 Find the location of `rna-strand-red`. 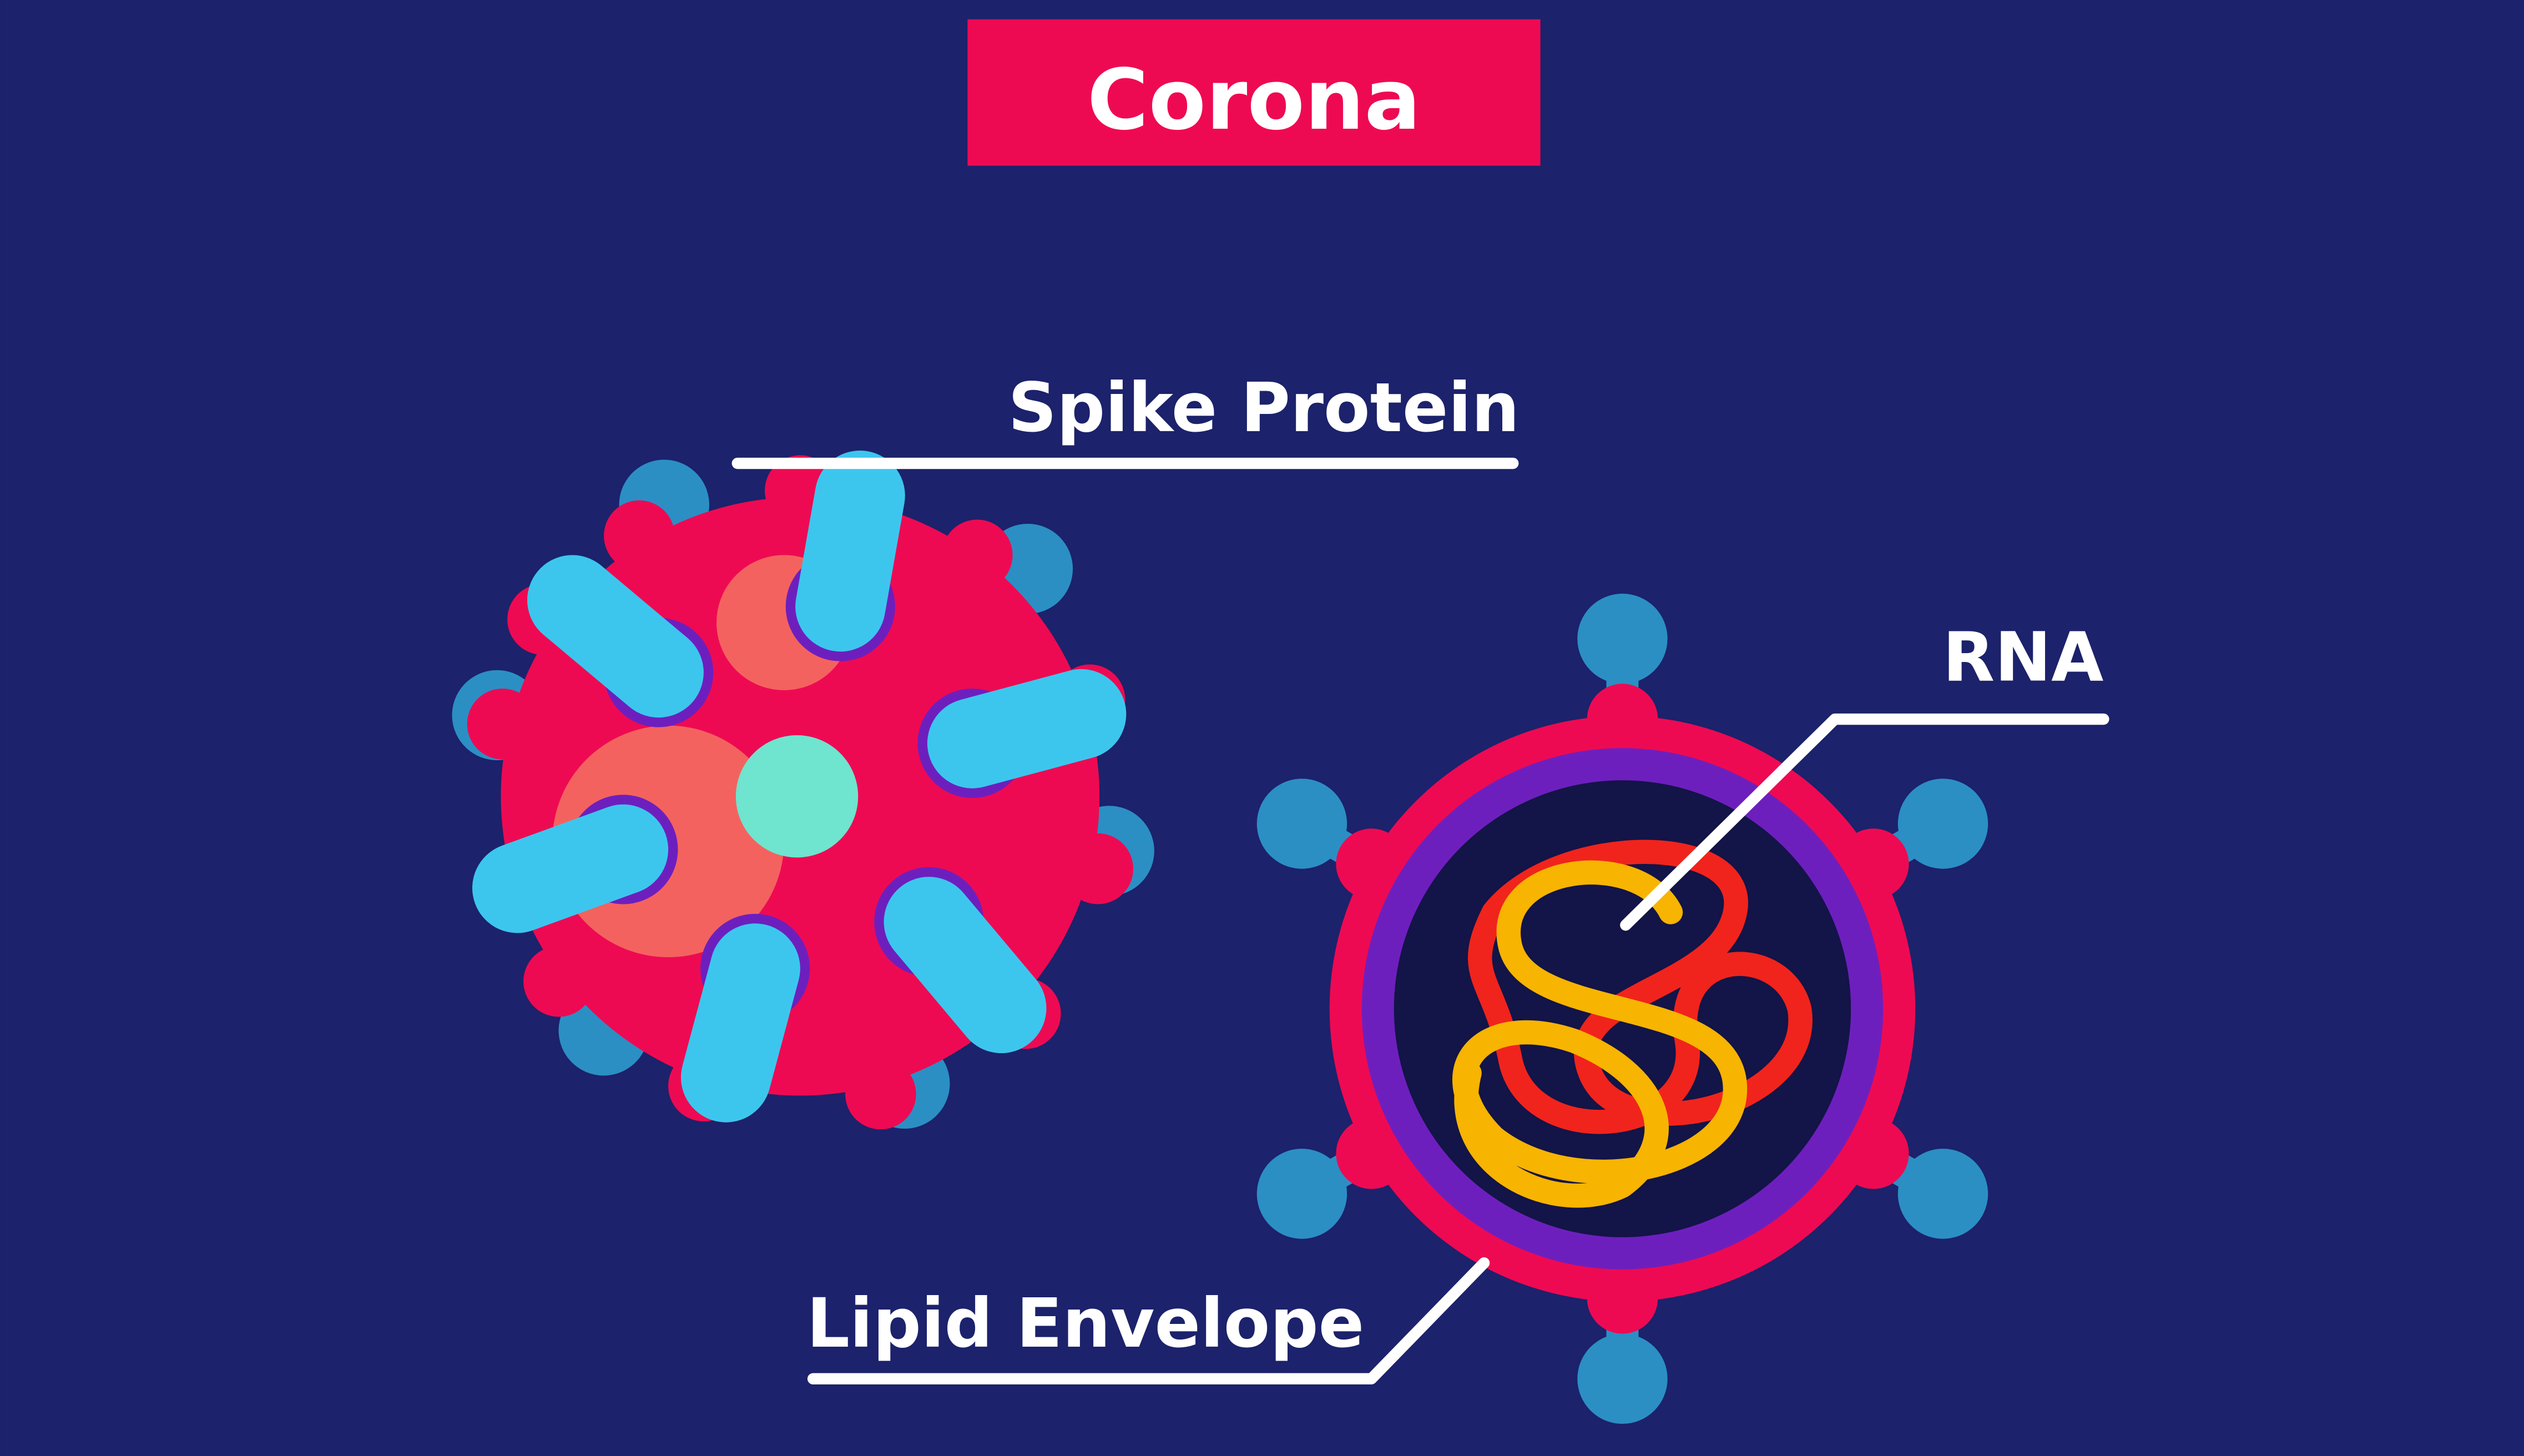

rna-strand-red is located at coordinates (1640, 987).